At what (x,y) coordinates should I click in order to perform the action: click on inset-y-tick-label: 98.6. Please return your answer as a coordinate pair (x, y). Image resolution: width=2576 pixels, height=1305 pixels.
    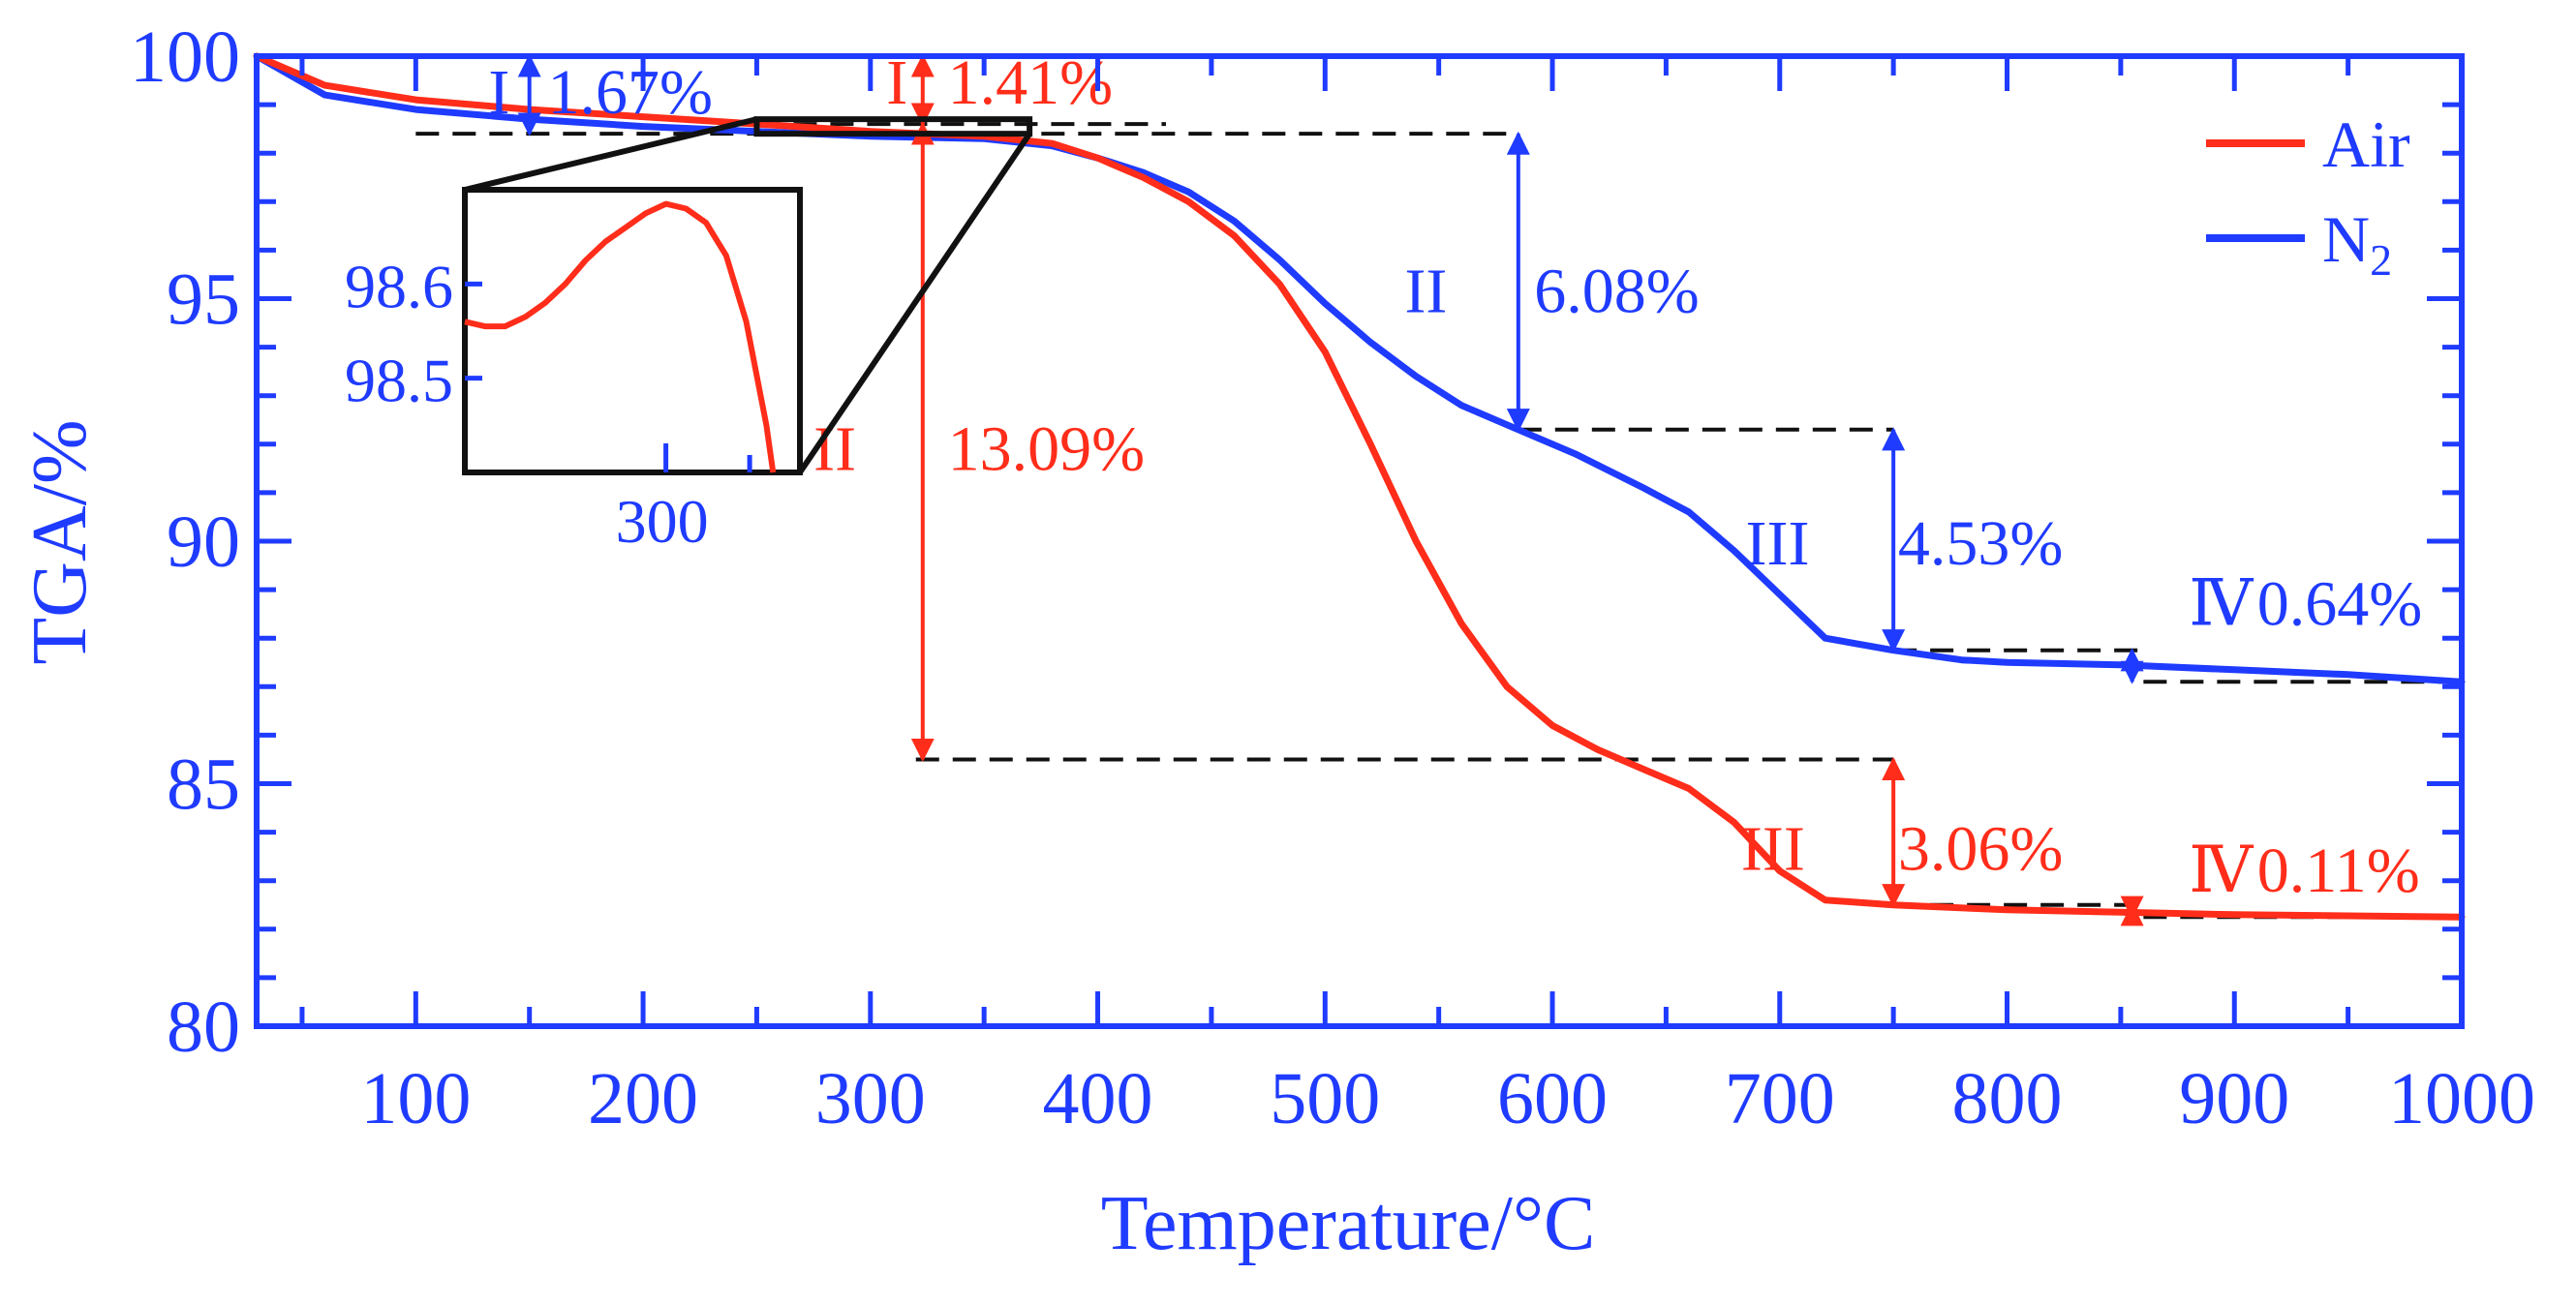
    Looking at the image, I should click on (399, 286).